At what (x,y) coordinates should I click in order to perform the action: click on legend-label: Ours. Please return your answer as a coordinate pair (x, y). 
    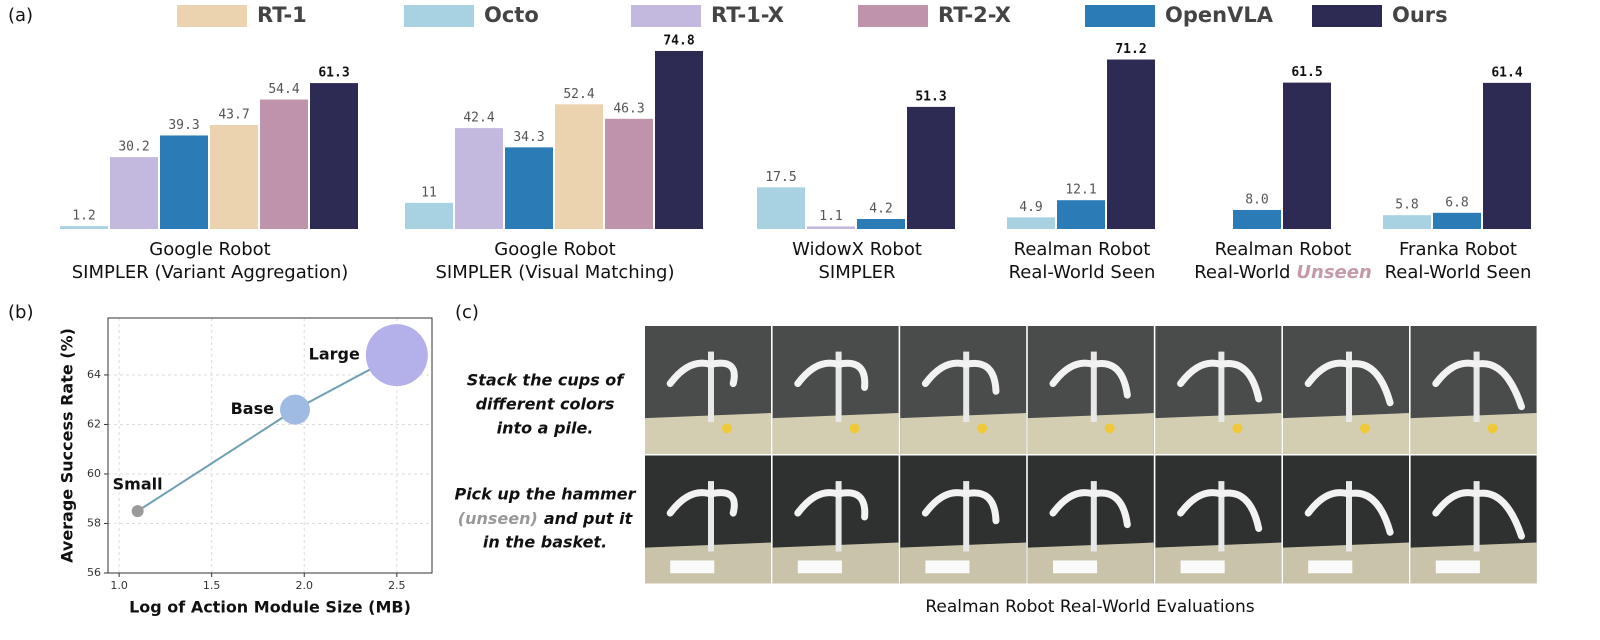
    Looking at the image, I should click on (1420, 15).